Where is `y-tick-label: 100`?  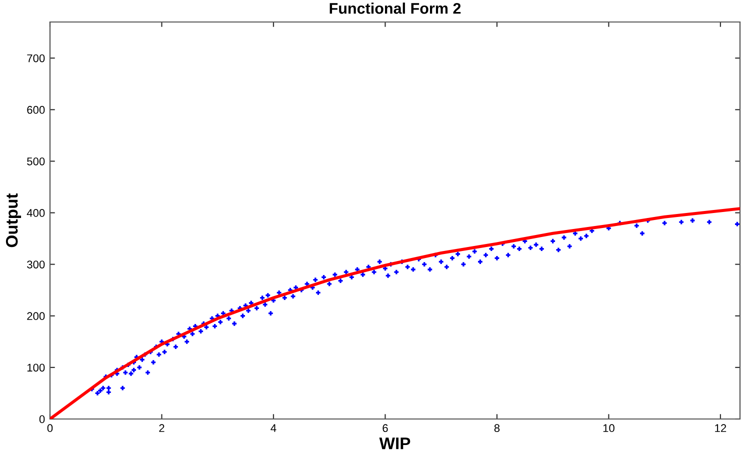 y-tick-label: 100 is located at coordinates (36, 368).